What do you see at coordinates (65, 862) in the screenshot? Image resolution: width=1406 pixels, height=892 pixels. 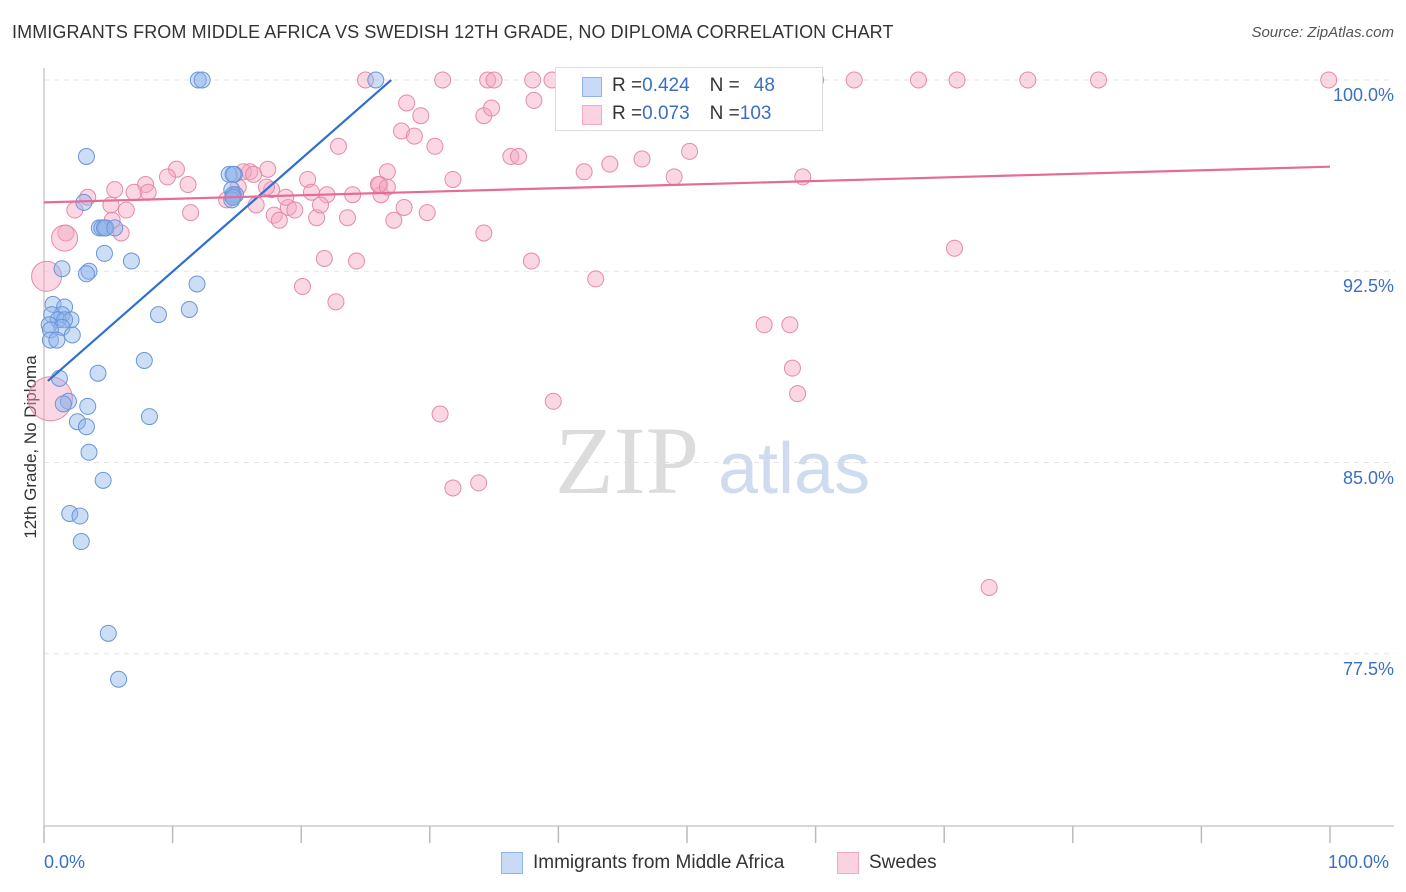 I see `x-tick-label: 0.0%` at bounding box center [65, 862].